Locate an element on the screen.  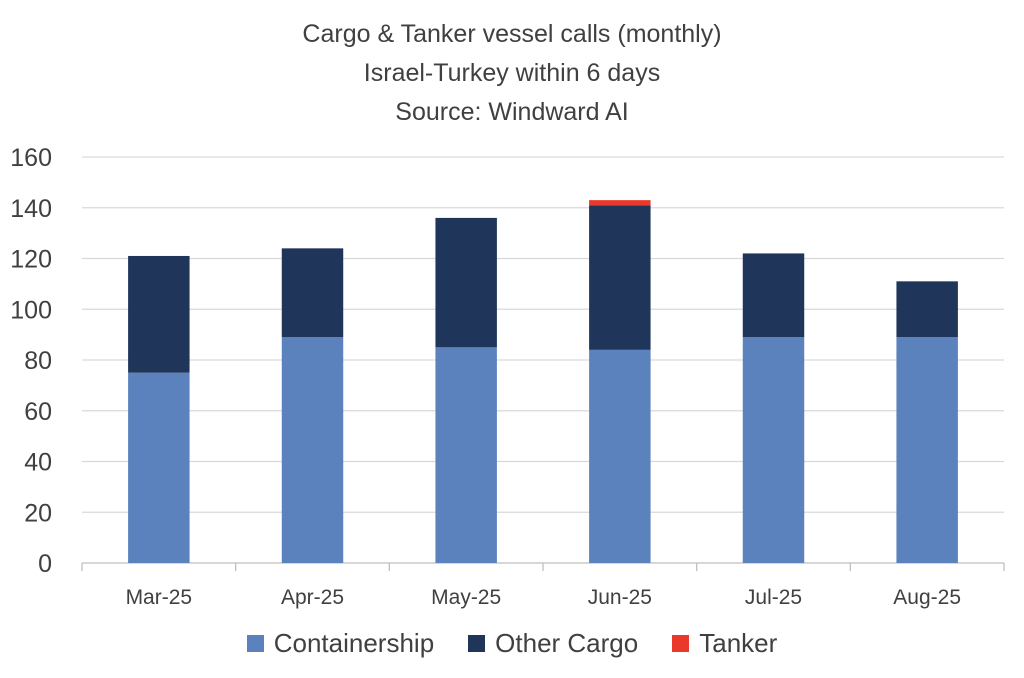
y-tick-label-40: 40 is located at coordinates (38, 463).